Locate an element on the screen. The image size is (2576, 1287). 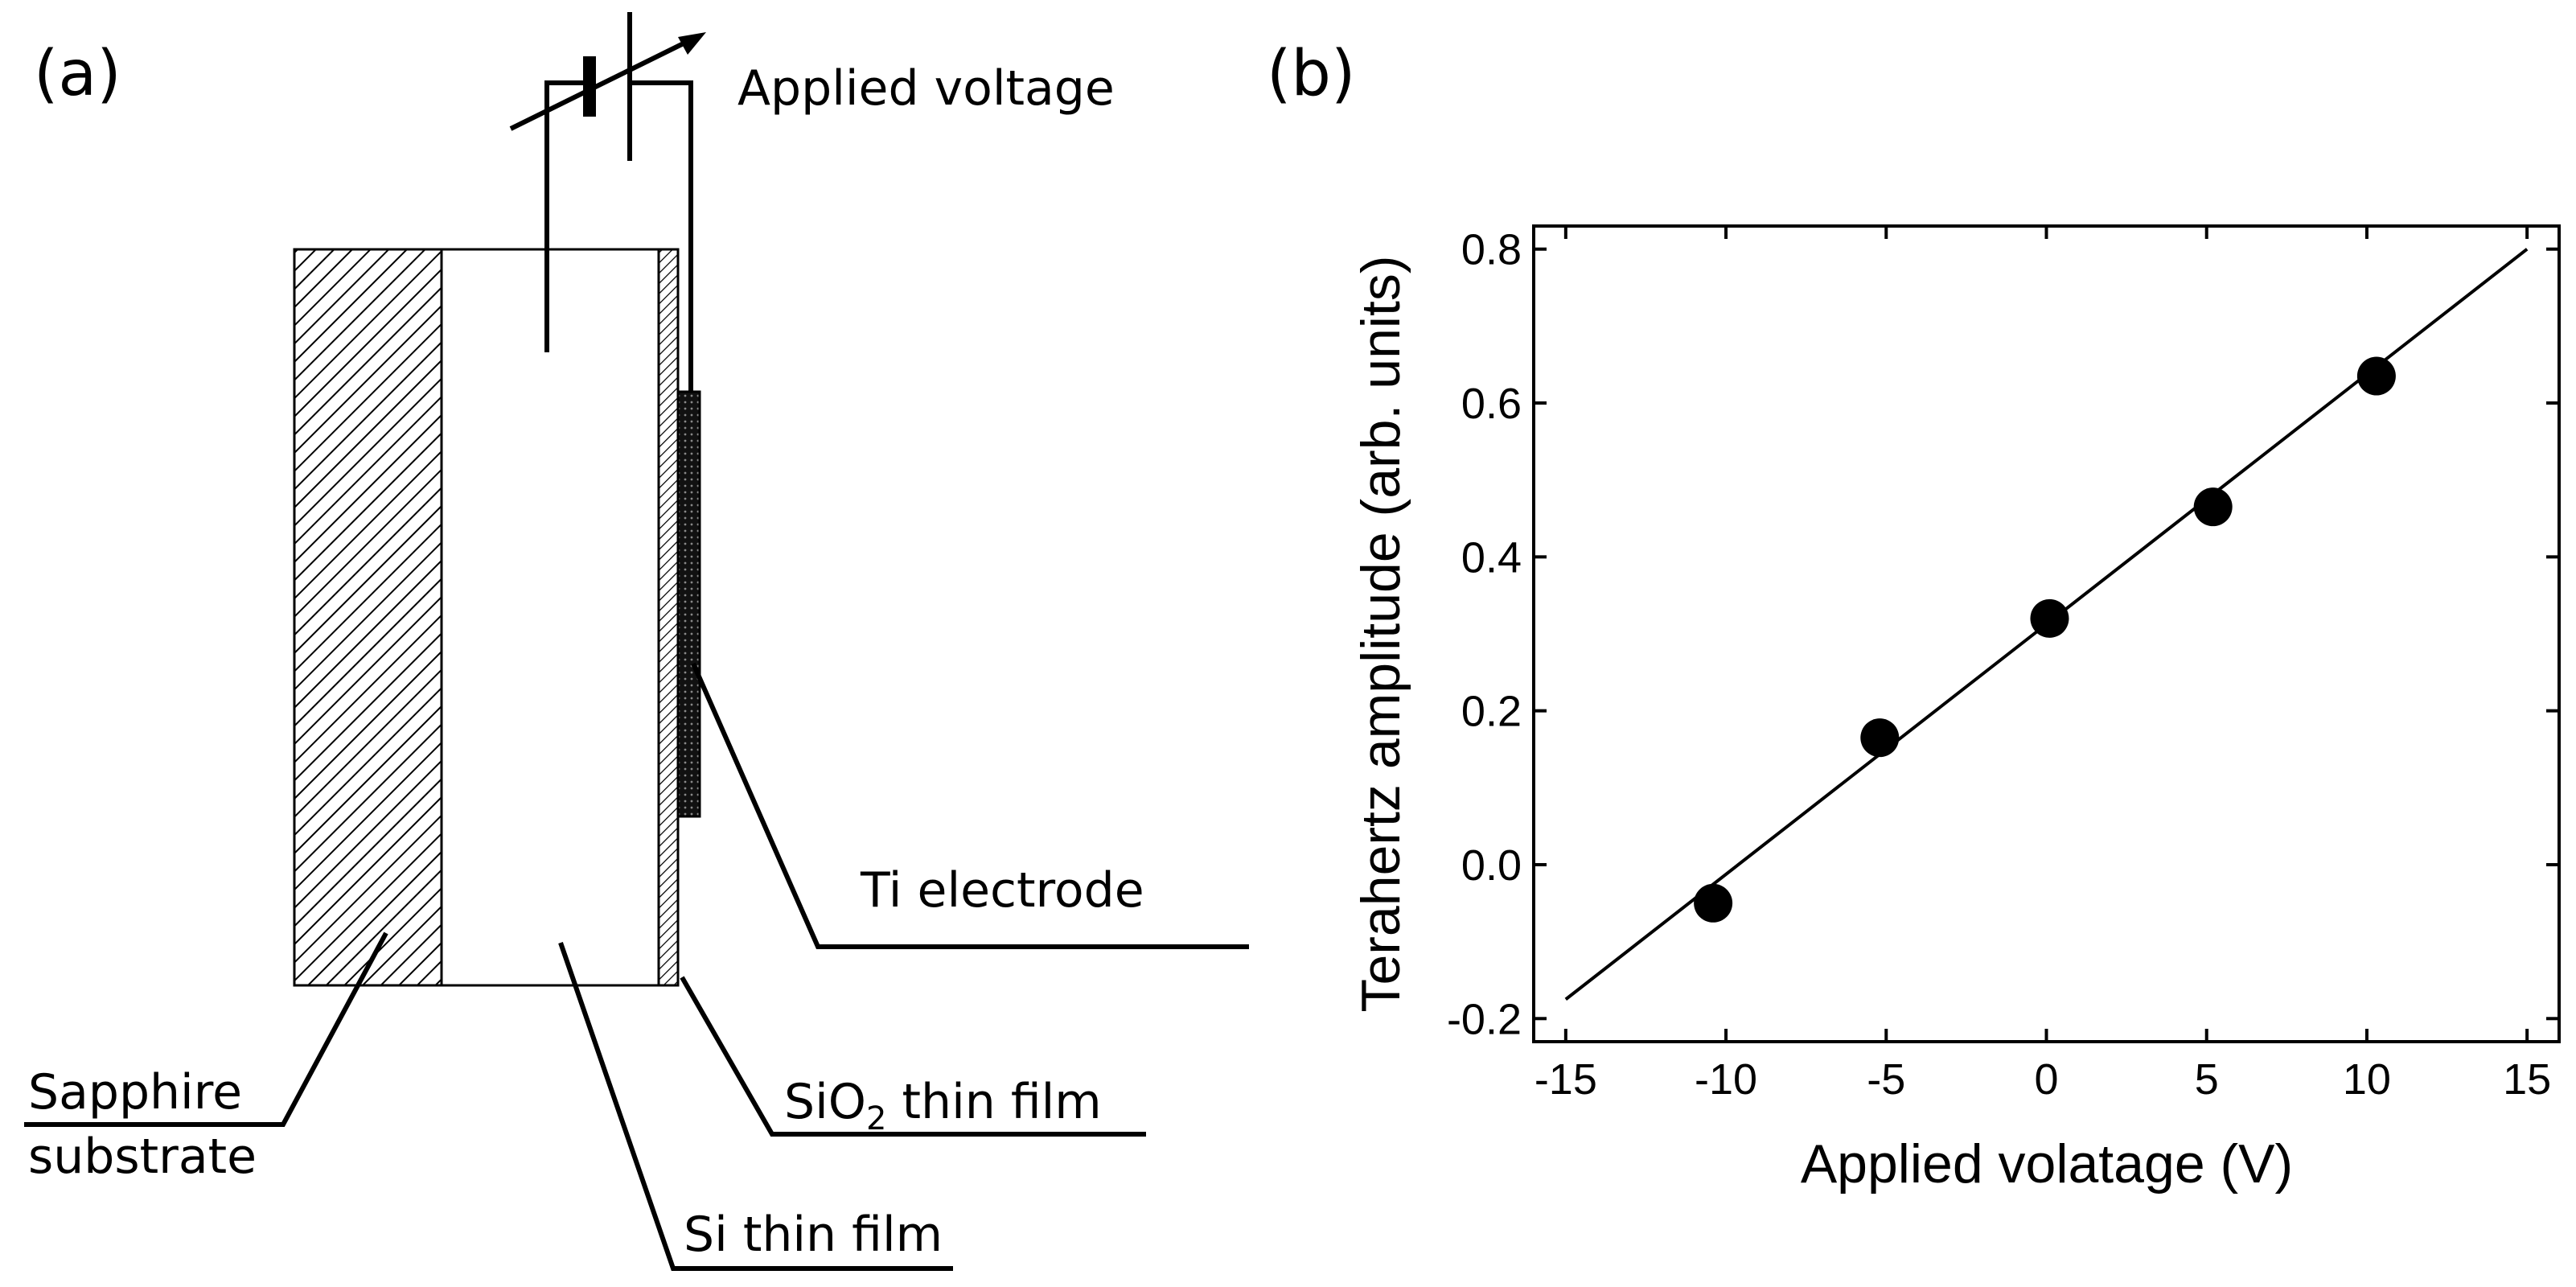
panel-a-label: (a) is located at coordinates (77, 74).